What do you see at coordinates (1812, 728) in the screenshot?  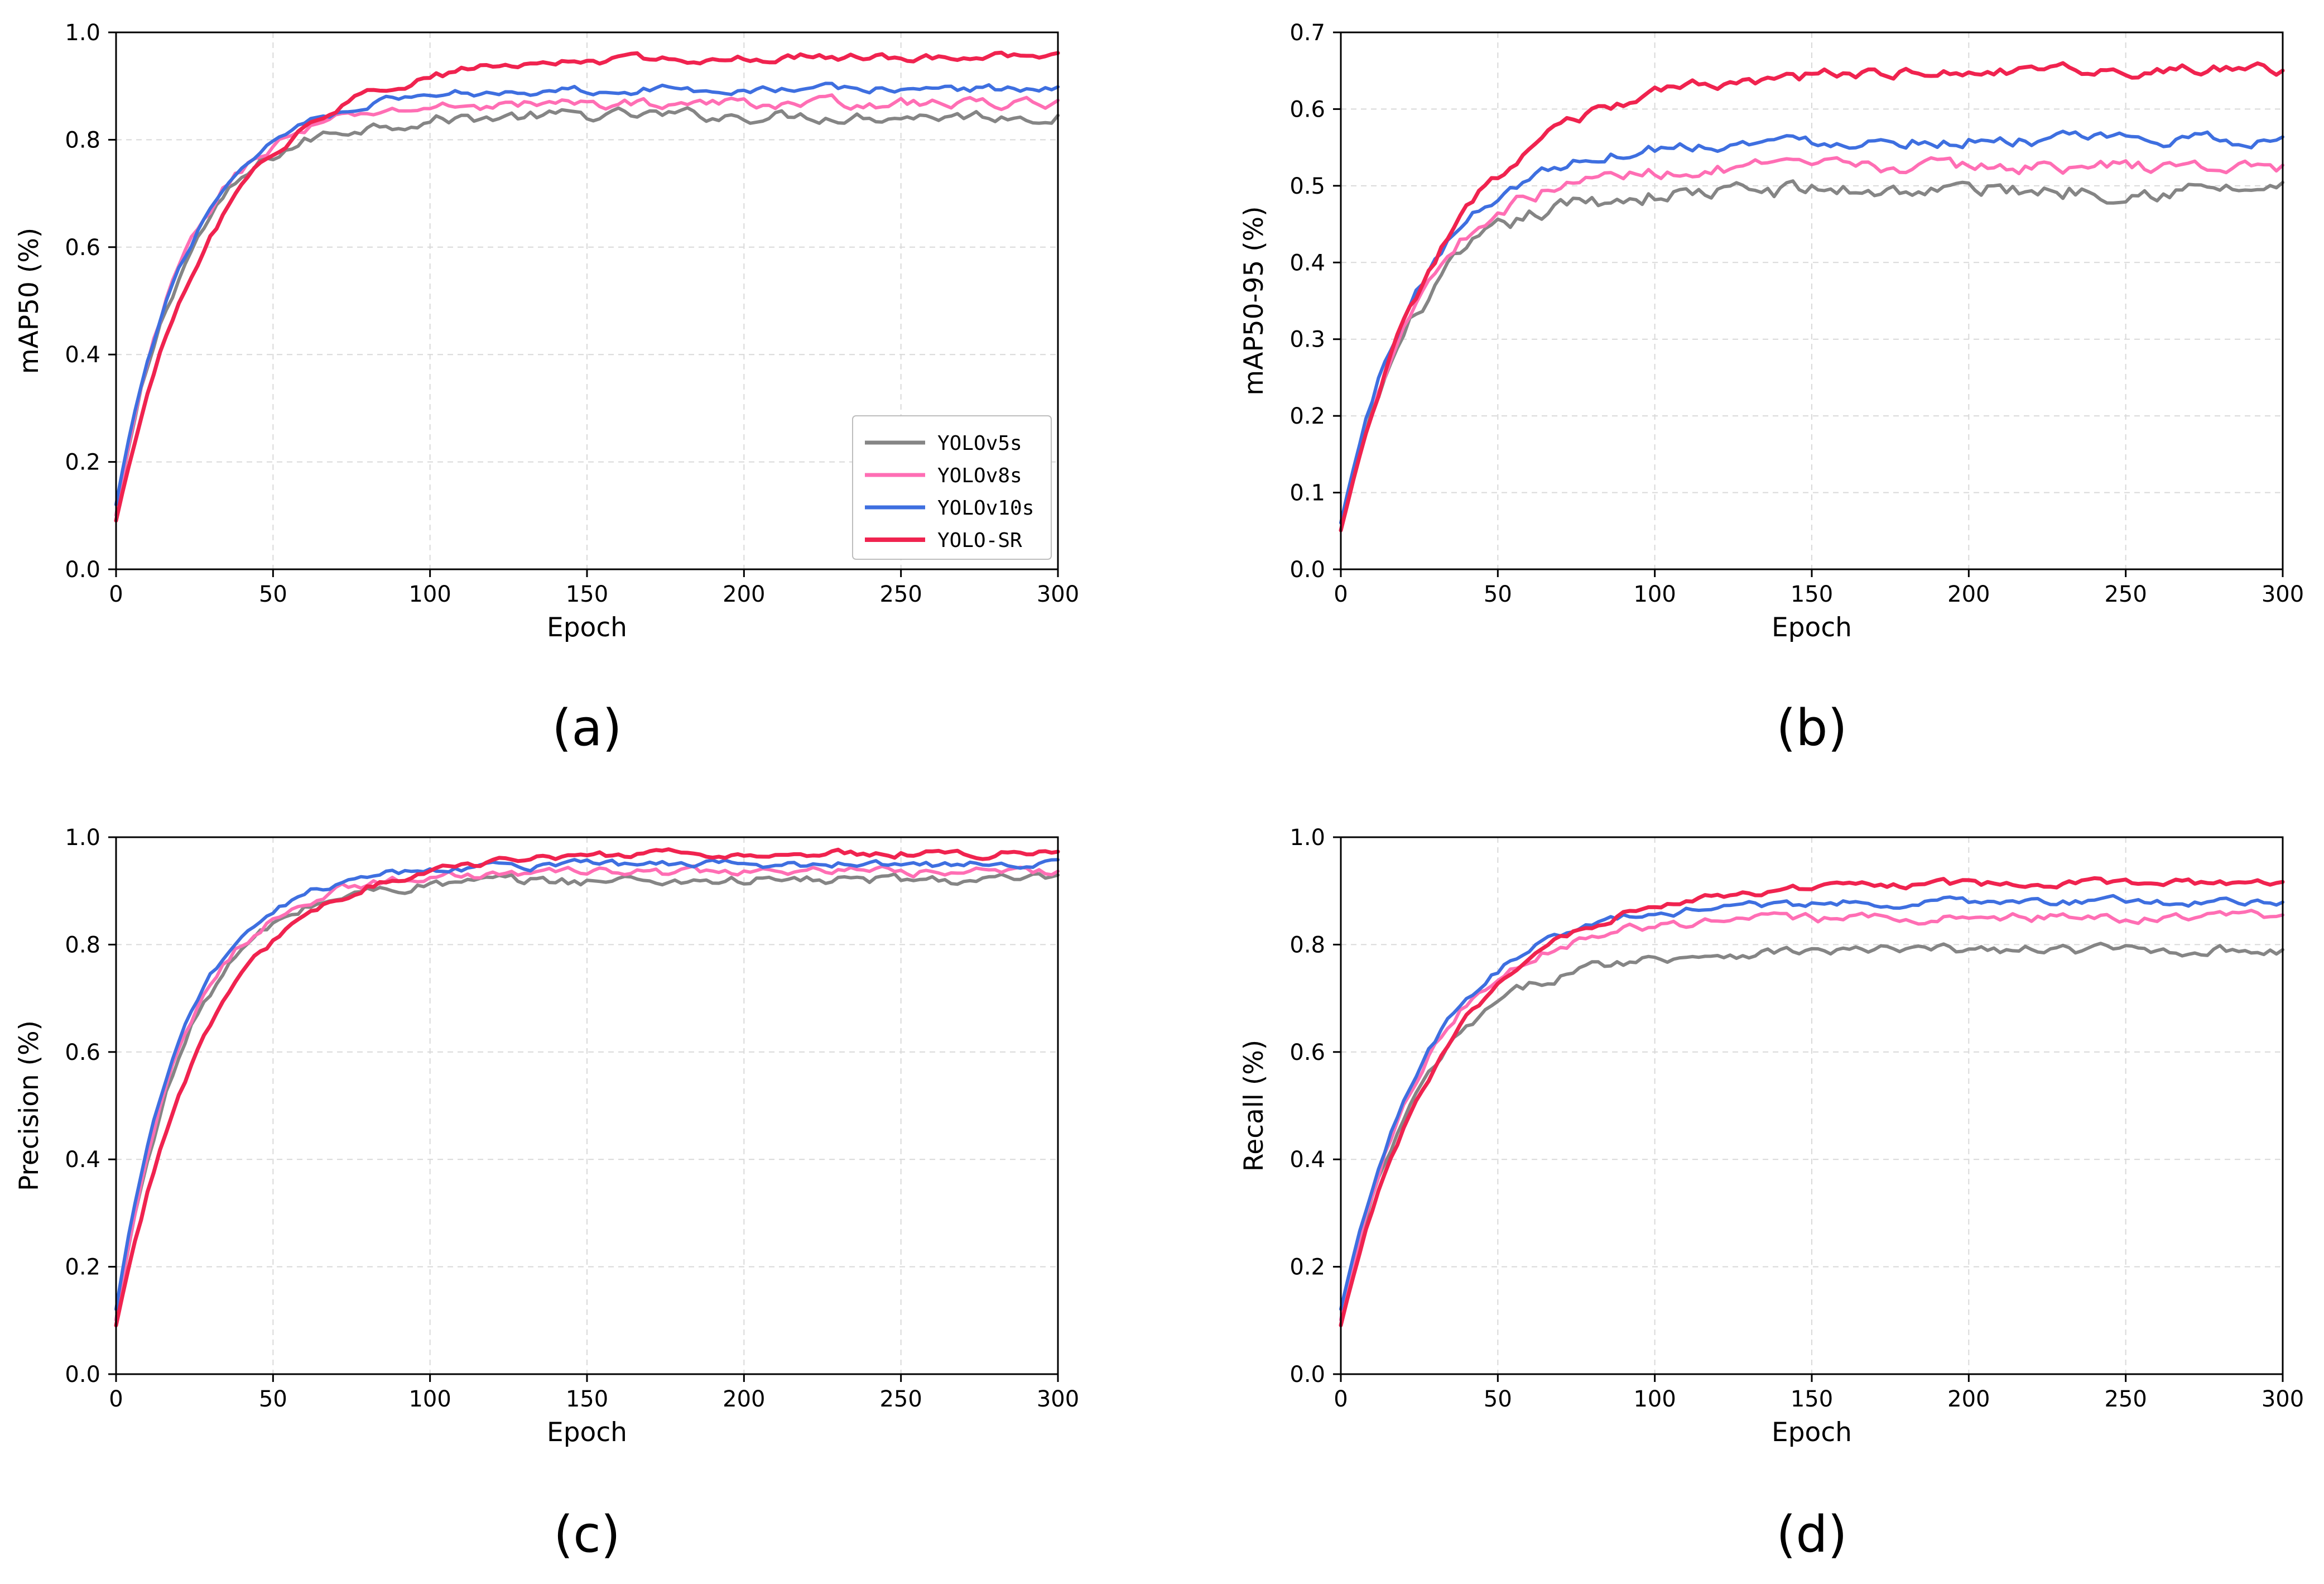 I see `panel-caption: (b)` at bounding box center [1812, 728].